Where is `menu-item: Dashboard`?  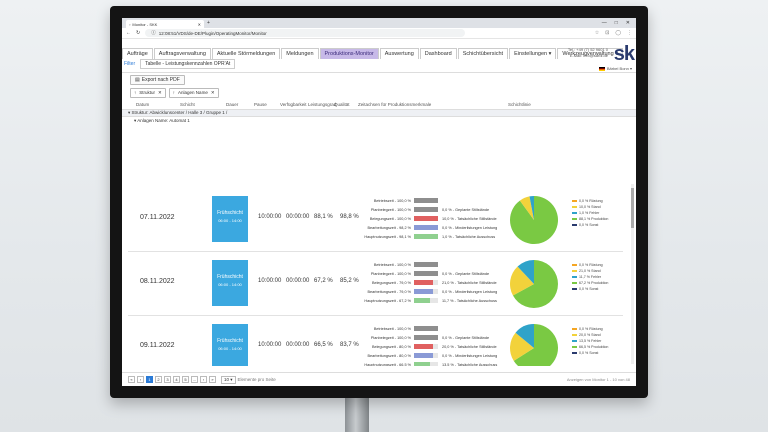 menu-item: Dashboard is located at coordinates (438, 53).